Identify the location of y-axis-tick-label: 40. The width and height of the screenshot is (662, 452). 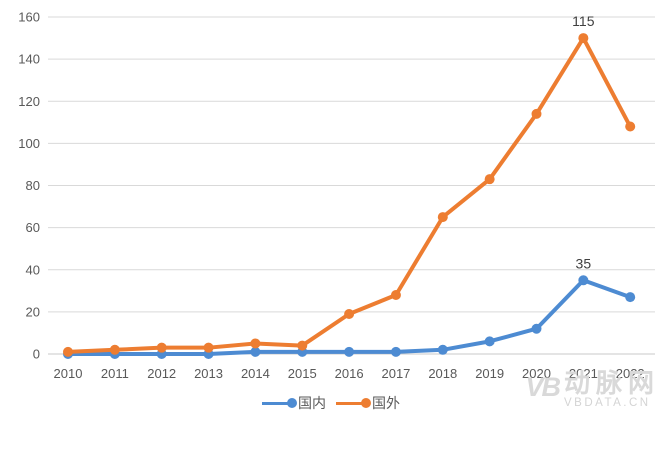
(33, 269).